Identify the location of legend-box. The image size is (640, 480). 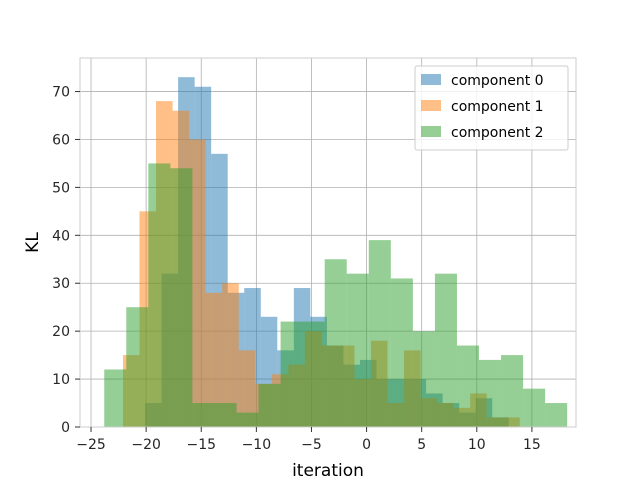
(491, 108).